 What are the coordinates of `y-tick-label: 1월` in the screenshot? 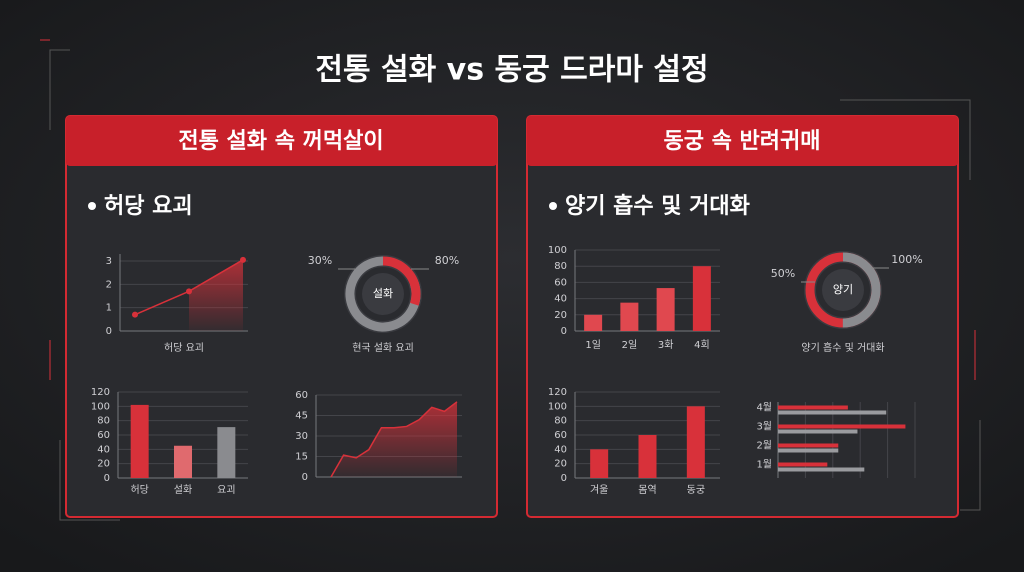 It's located at (764, 465).